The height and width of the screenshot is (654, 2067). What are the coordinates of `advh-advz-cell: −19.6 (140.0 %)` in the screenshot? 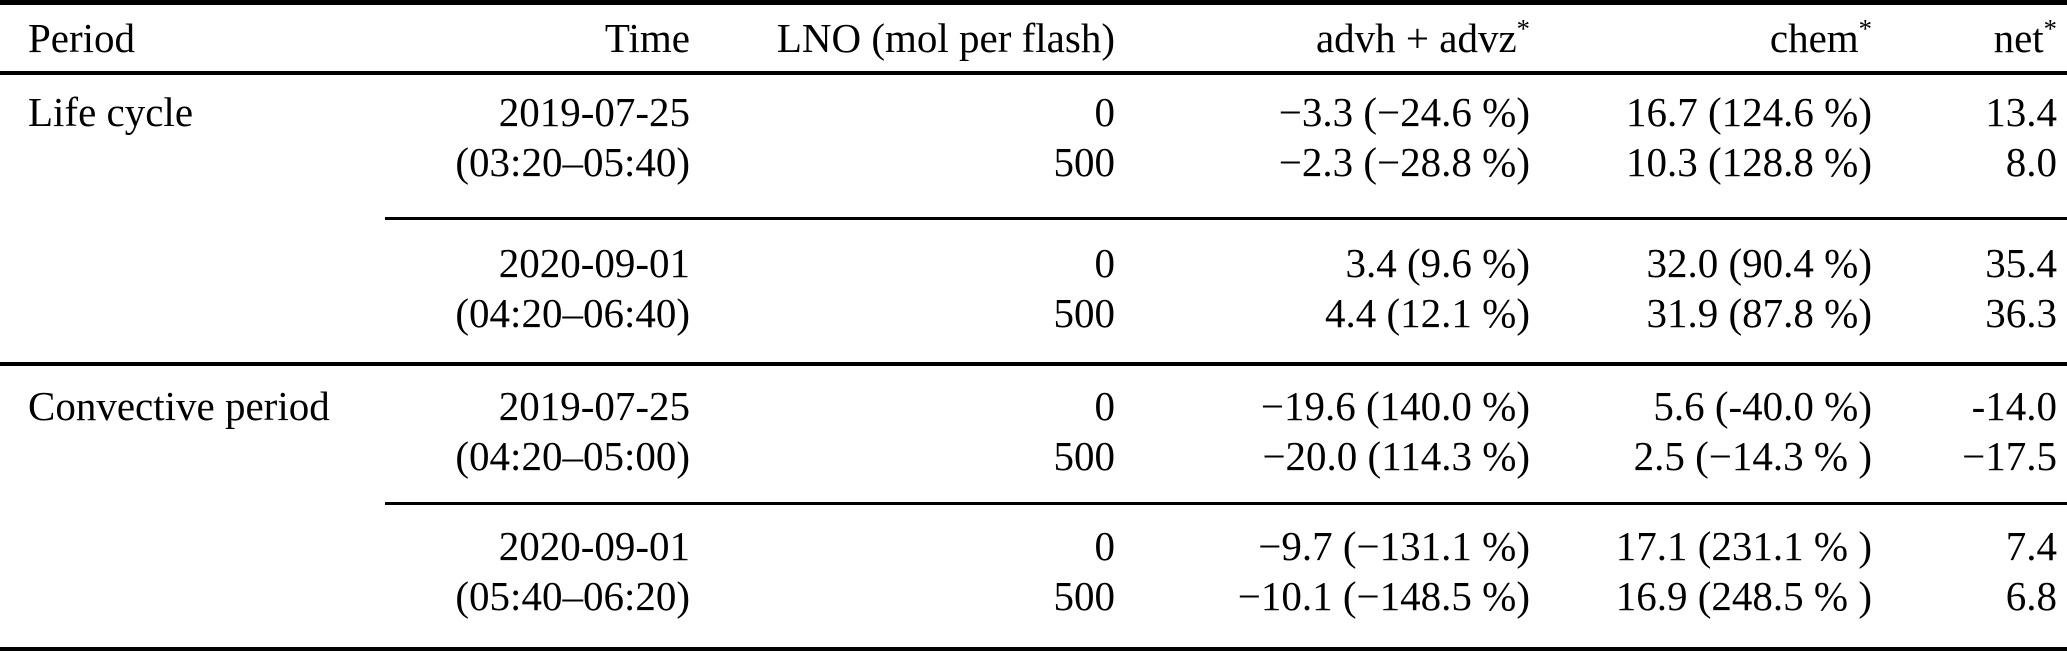 It's located at (1322, 396).